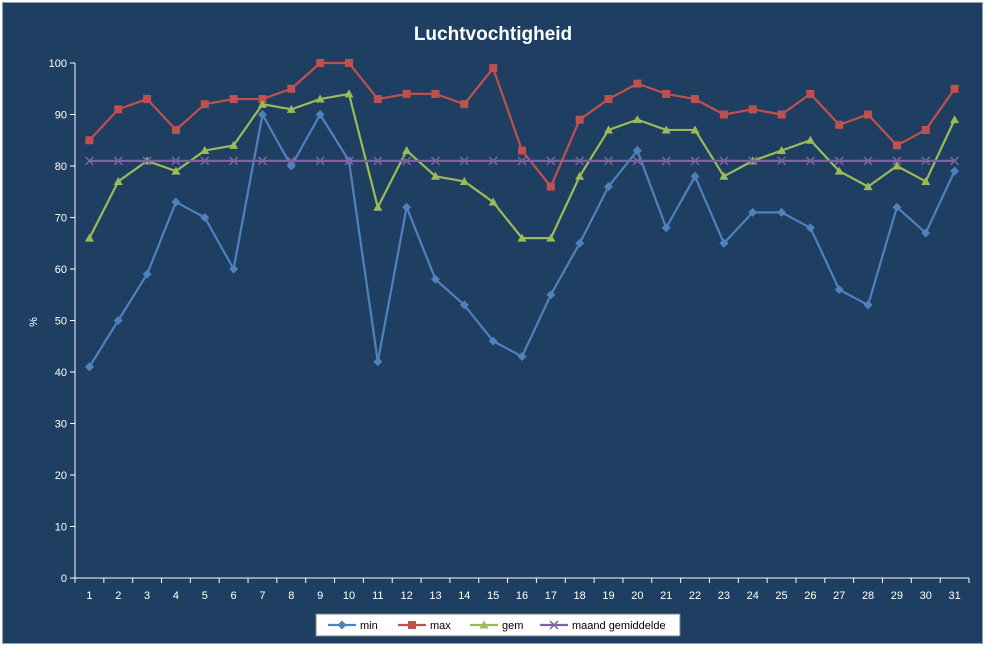 This screenshot has height=648, width=987. What do you see at coordinates (839, 596) in the screenshot?
I see `x-tick-label: 27` at bounding box center [839, 596].